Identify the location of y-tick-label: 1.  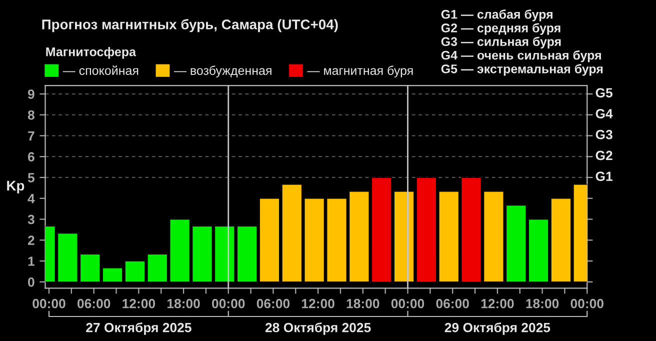
(31, 261).